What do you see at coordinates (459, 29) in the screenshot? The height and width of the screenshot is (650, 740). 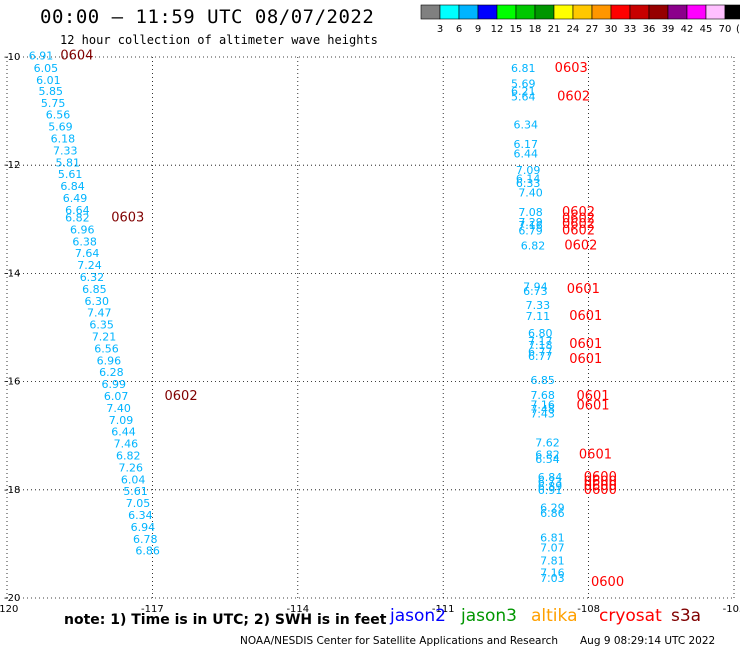 I see `colorbar-tick-label: 6` at bounding box center [459, 29].